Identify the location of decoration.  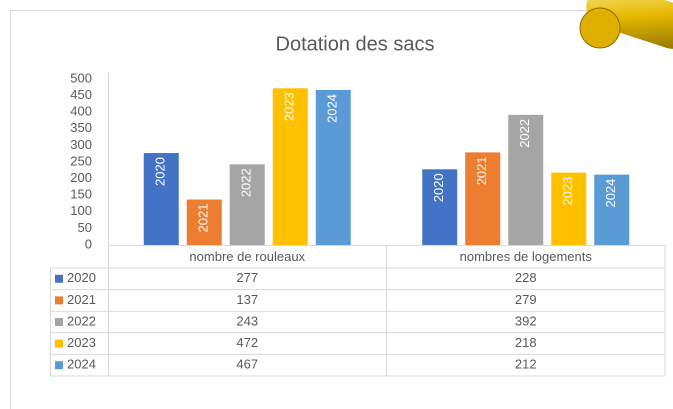
(626, 24).